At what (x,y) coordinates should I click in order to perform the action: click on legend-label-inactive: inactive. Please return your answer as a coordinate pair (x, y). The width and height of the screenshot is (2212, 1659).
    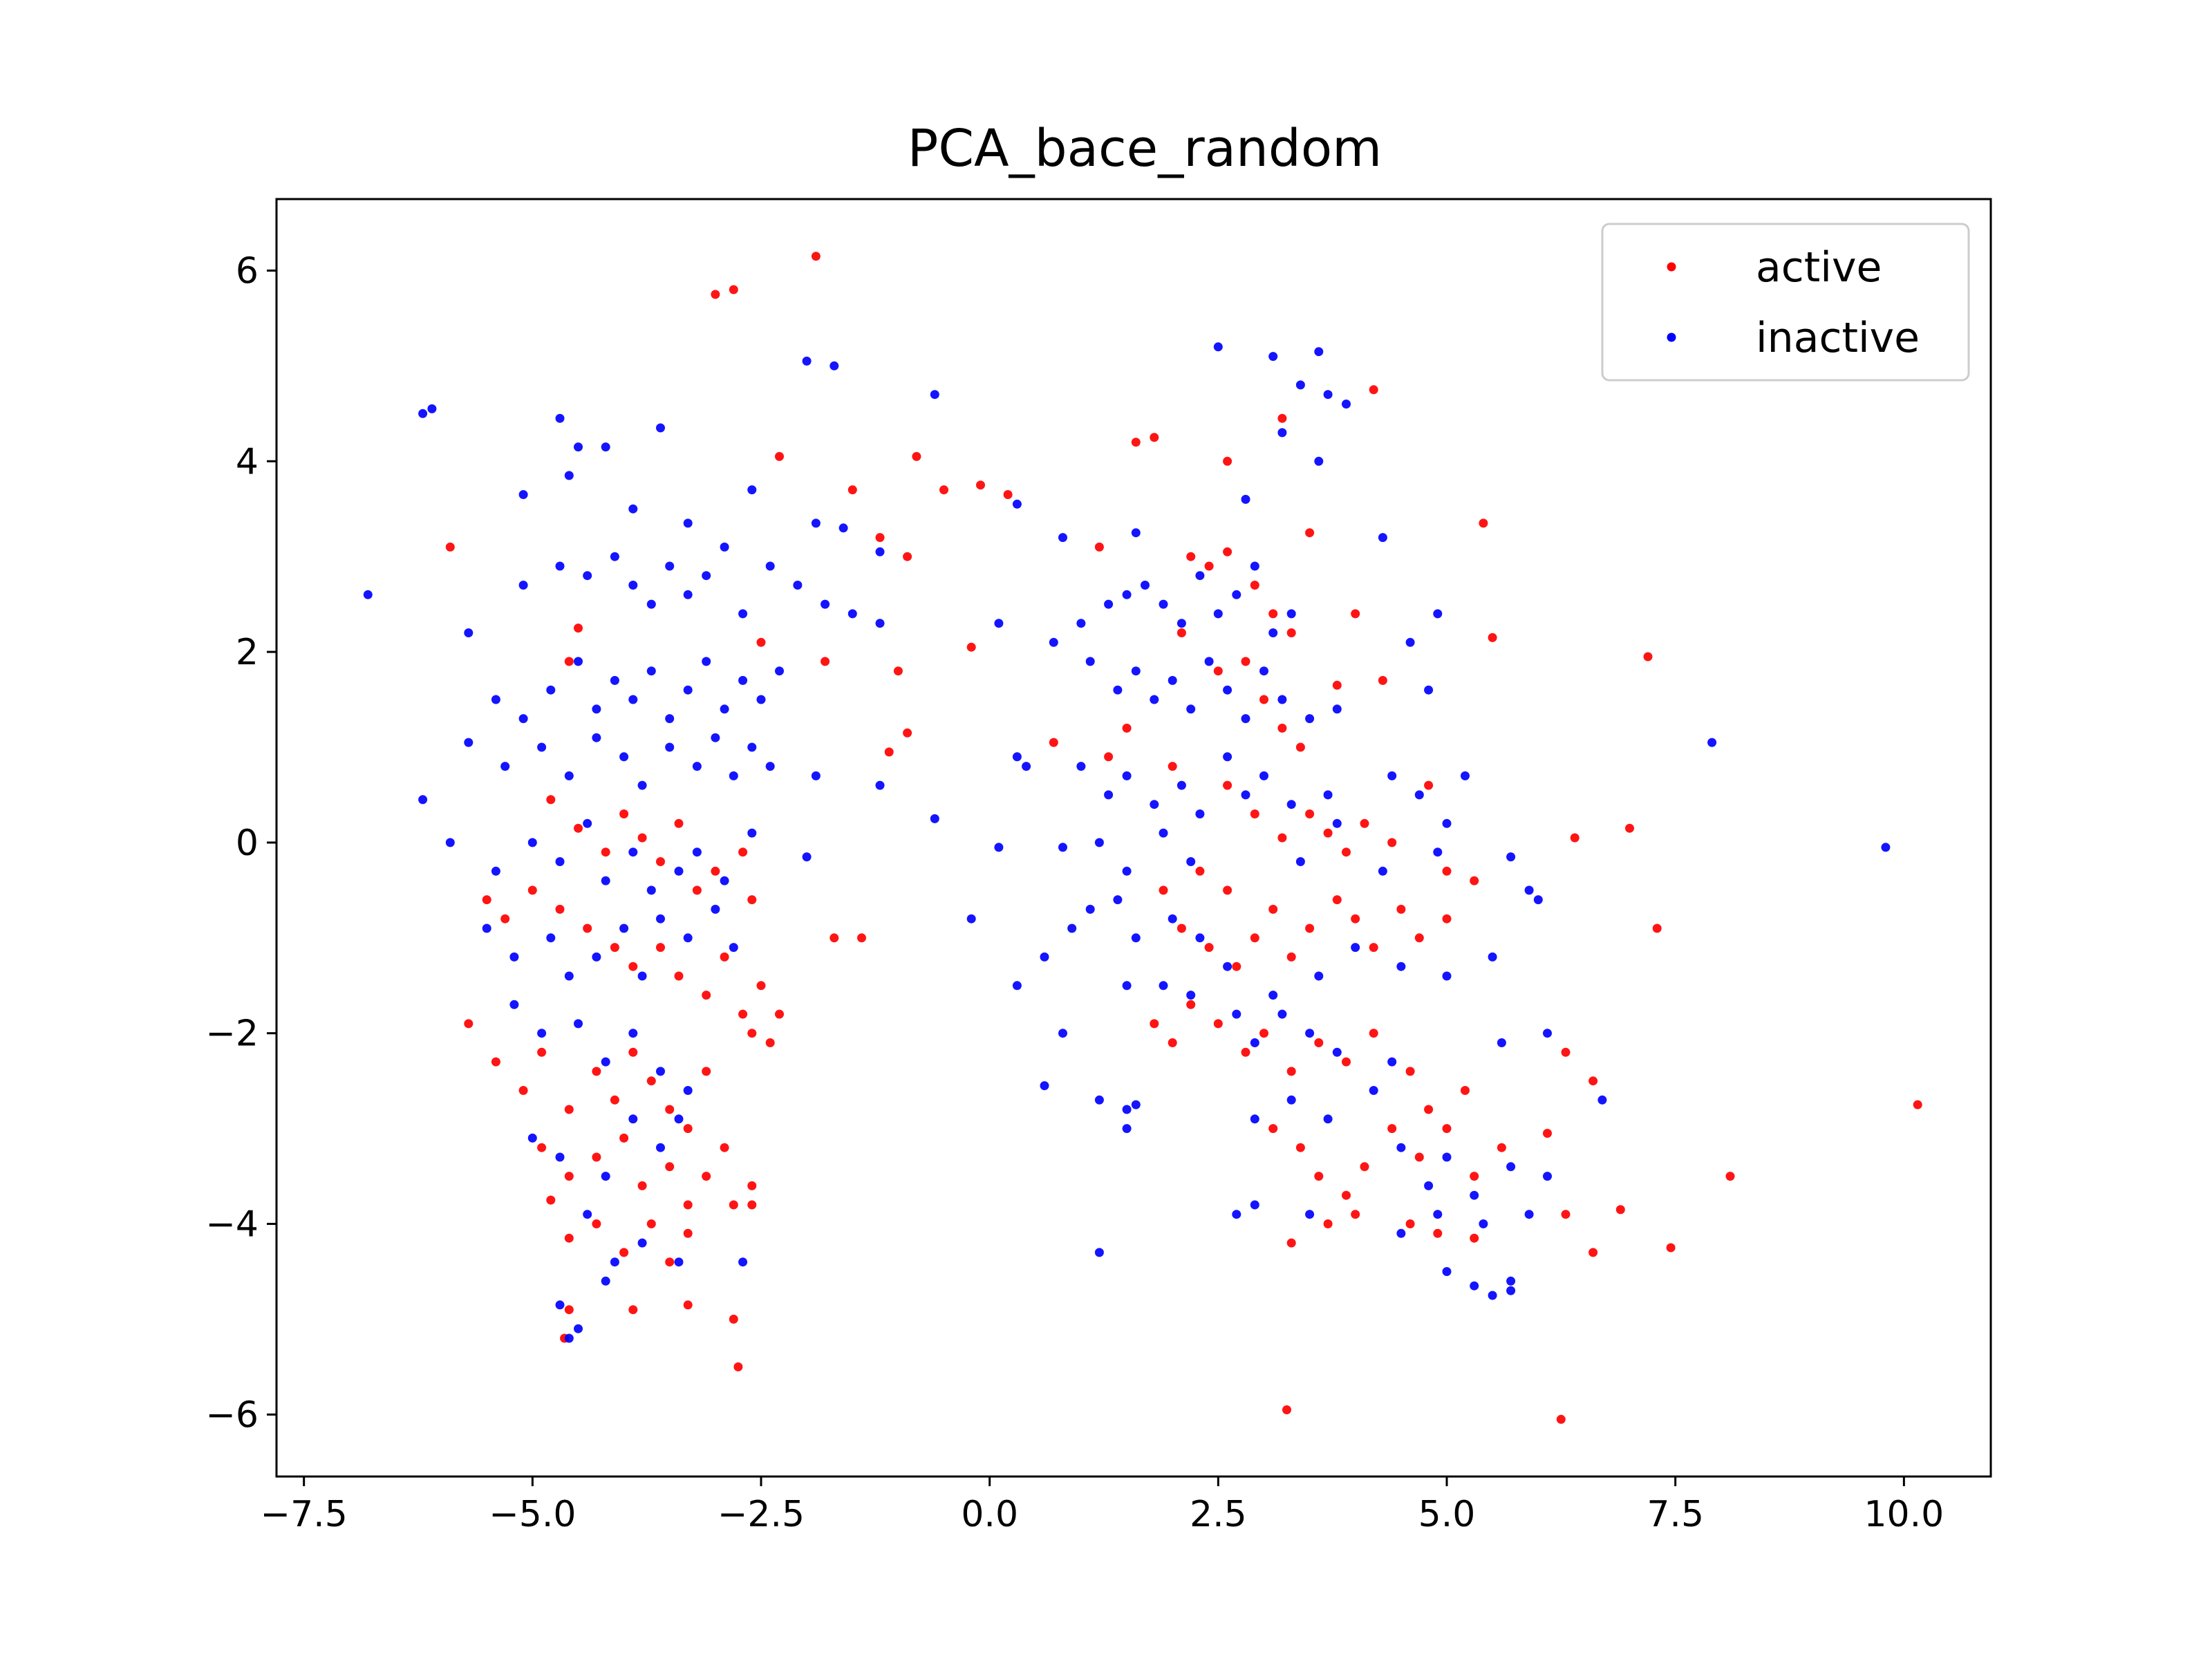
    Looking at the image, I should click on (1838, 338).